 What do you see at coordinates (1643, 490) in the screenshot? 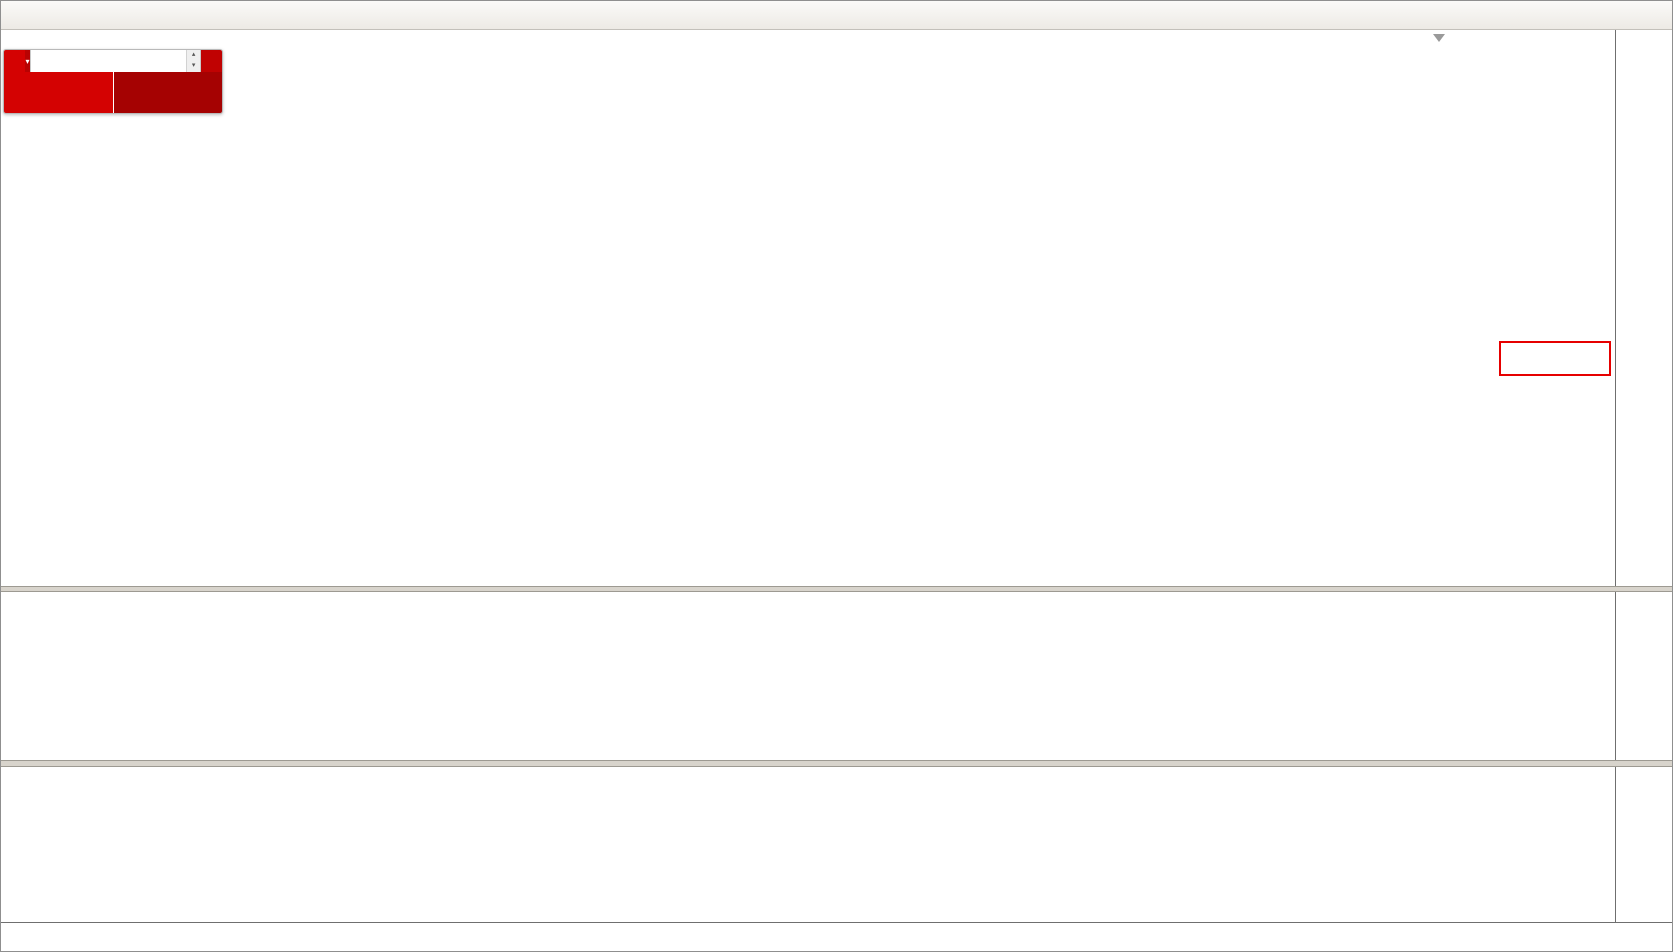
I see `price-axis` at bounding box center [1643, 490].